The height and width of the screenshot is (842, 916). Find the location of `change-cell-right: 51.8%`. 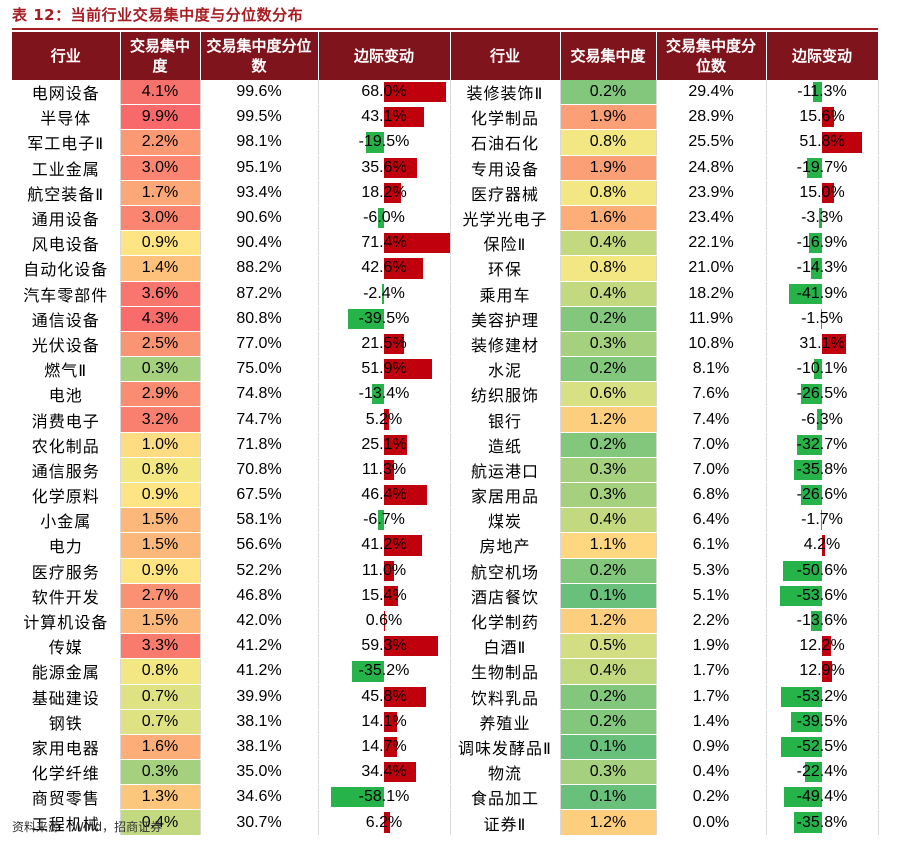

change-cell-right: 51.8% is located at coordinates (822, 142).